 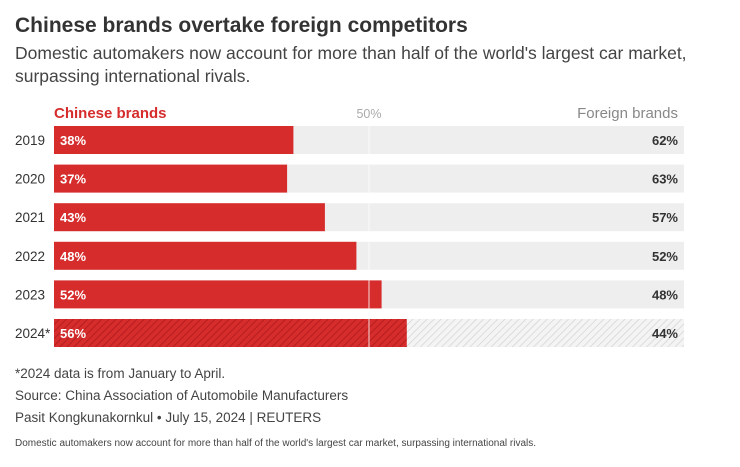 I want to click on value-label-foreign-2019: 62%, so click(x=665, y=140).